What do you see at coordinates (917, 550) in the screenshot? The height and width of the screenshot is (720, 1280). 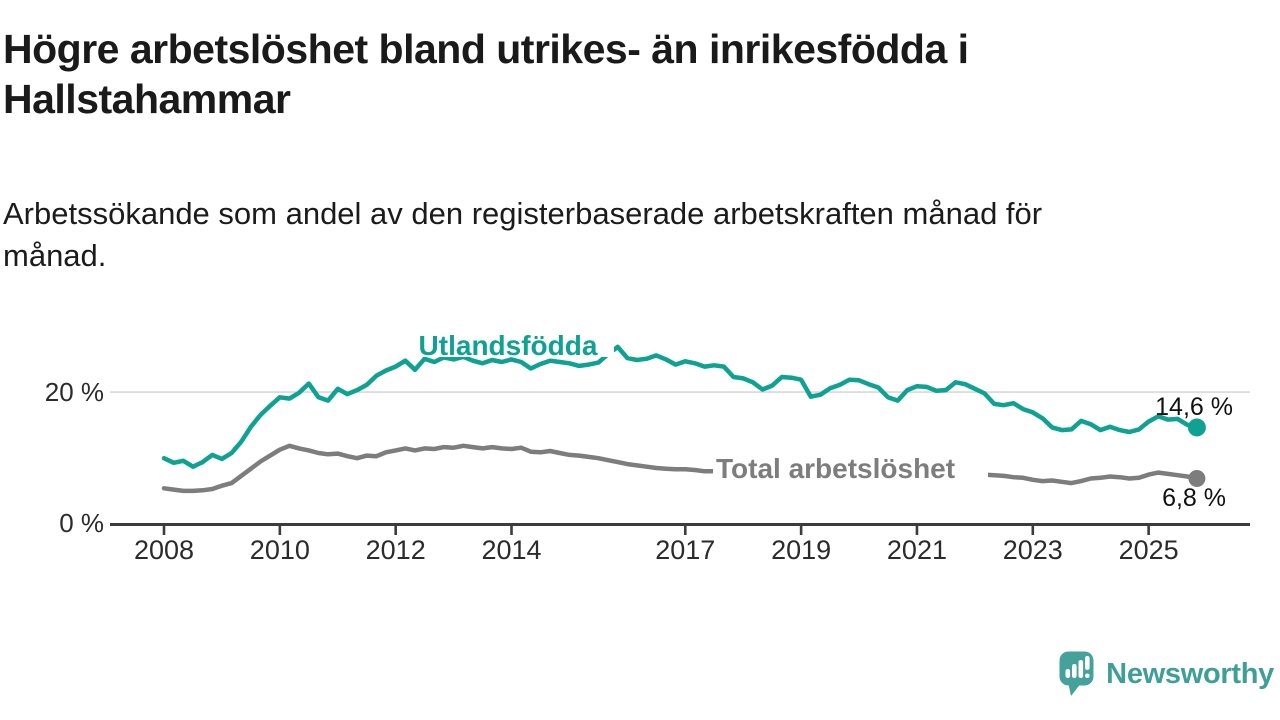 I see `x-tick-label-2021: 2021` at bounding box center [917, 550].